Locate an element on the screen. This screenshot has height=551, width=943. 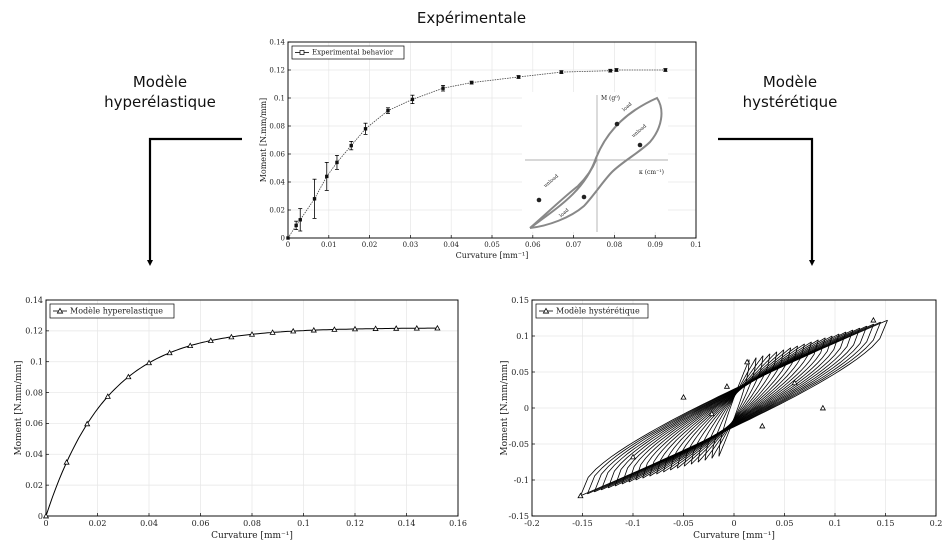
connector-left-arrow is located at coordinates (194, 201).